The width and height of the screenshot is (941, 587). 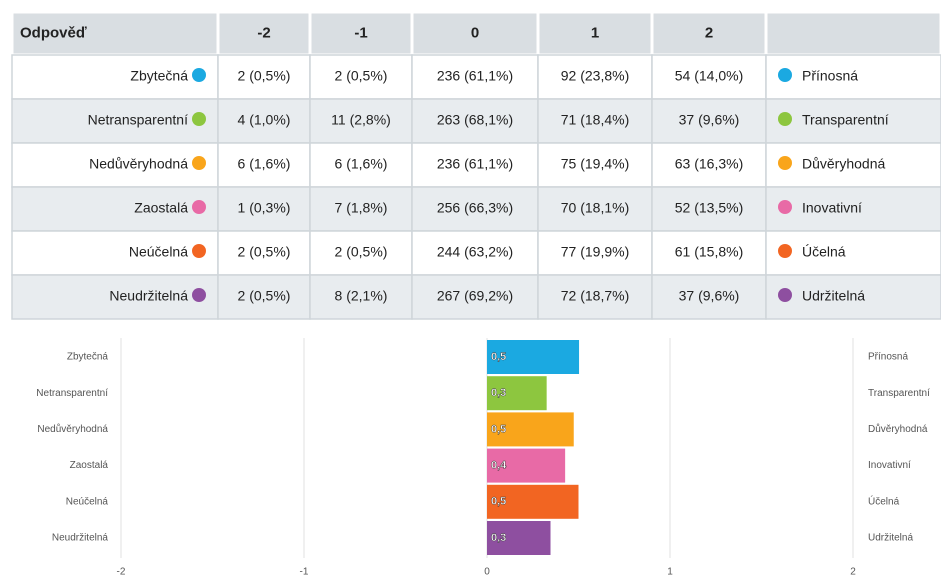 I want to click on category-label: Zaostalá, so click(x=89, y=465).